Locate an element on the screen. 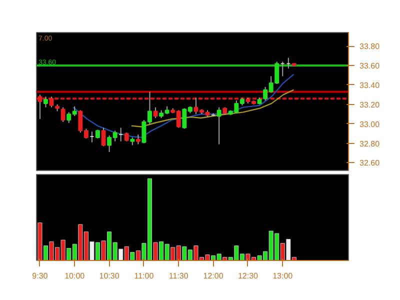 The height and width of the screenshot is (300, 400). y-tick-label: 33.40 is located at coordinates (370, 85).